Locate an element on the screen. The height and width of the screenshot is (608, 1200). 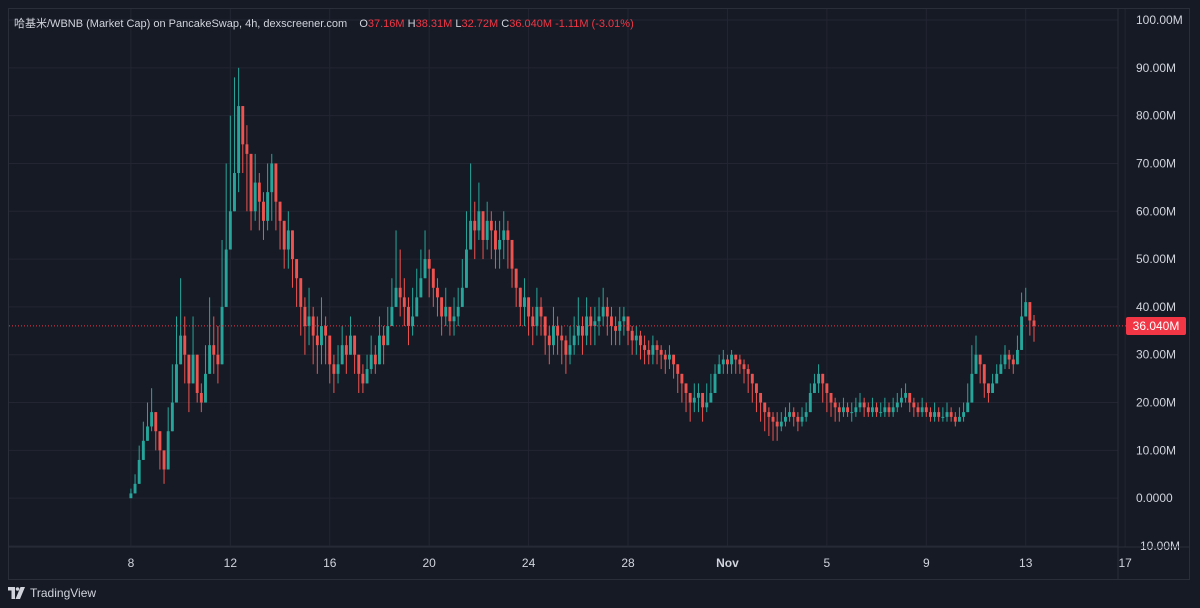
high-value: 38.31M is located at coordinates (434, 24).